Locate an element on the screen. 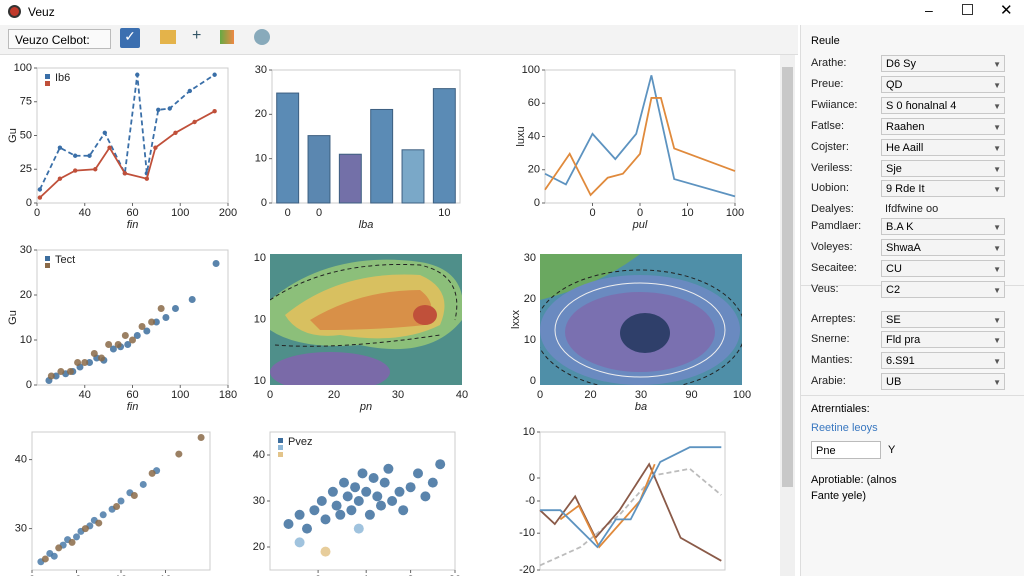  combo: Pne is located at coordinates (846, 450).